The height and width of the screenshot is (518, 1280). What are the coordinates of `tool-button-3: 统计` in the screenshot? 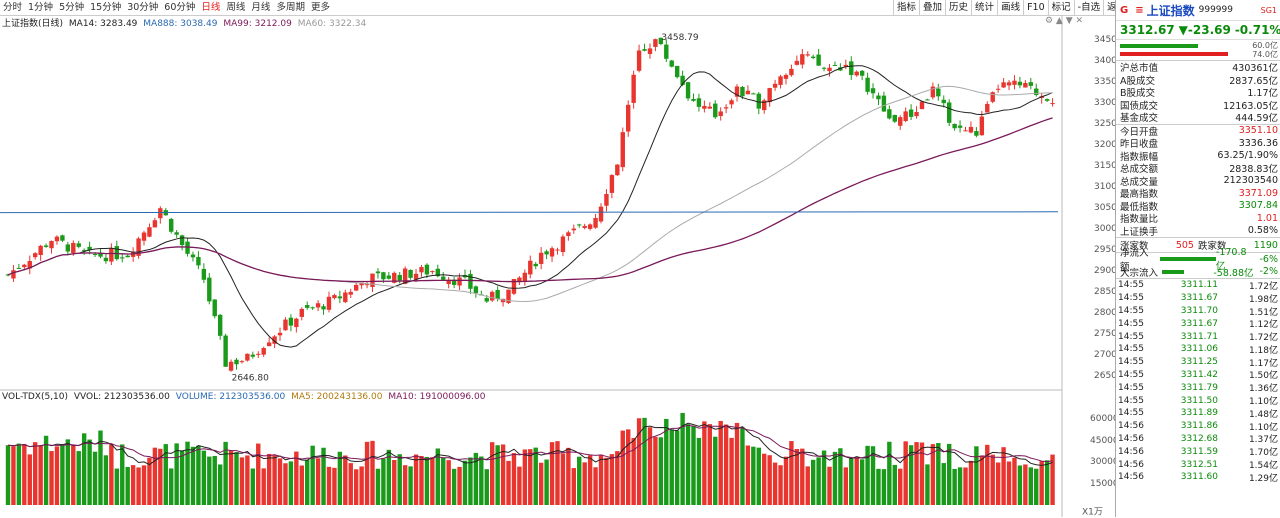 It's located at (984, 7).